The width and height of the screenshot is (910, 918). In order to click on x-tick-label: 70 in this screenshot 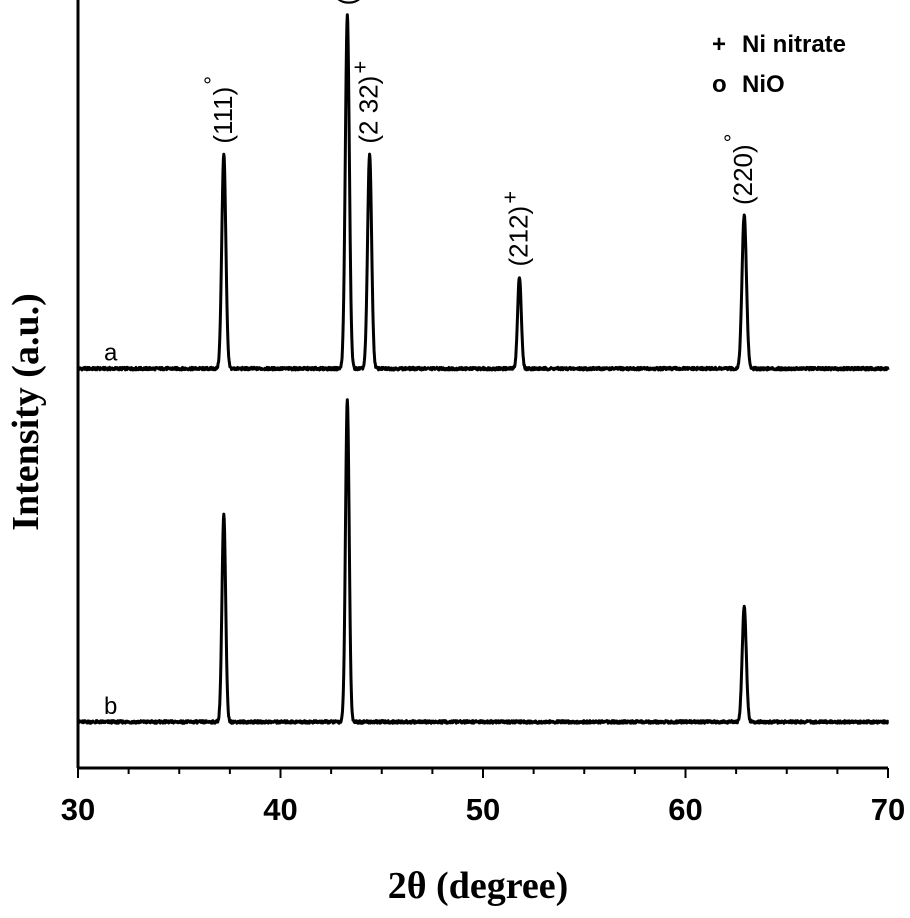, I will do `click(888, 809)`.